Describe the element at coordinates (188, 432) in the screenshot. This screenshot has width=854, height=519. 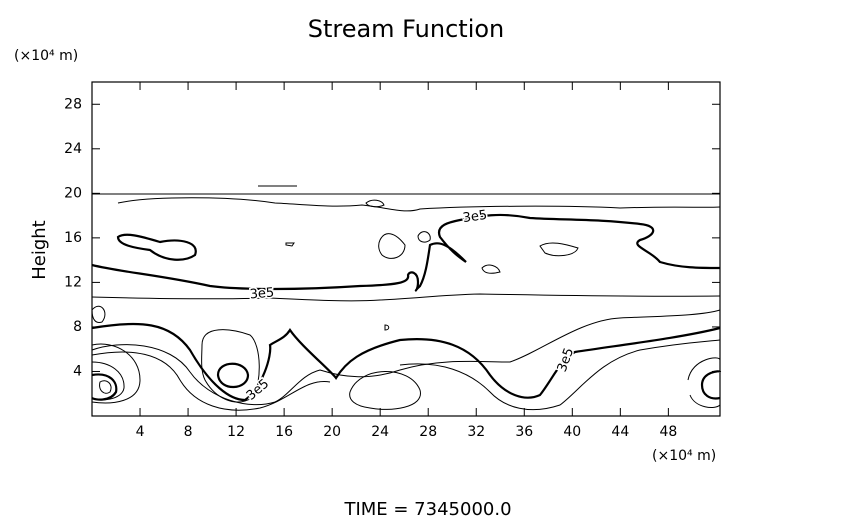
I see `x-tick-label: 8` at that location.